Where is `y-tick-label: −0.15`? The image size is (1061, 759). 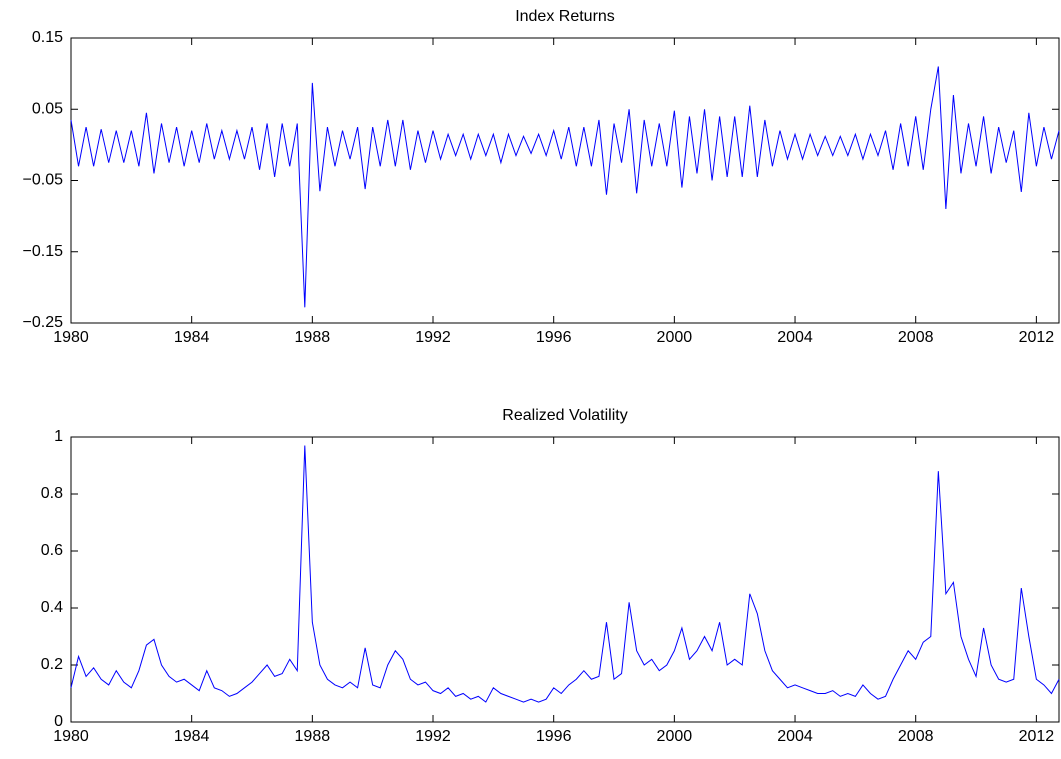 y-tick-label: −0.15 is located at coordinates (43, 251).